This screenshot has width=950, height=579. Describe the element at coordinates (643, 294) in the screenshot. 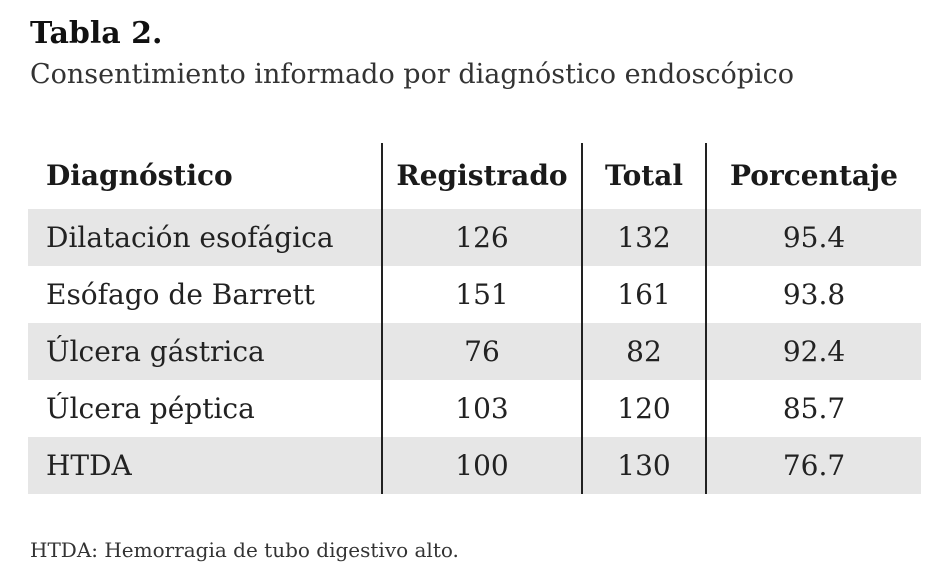

I see `cell-total: 161` at that location.